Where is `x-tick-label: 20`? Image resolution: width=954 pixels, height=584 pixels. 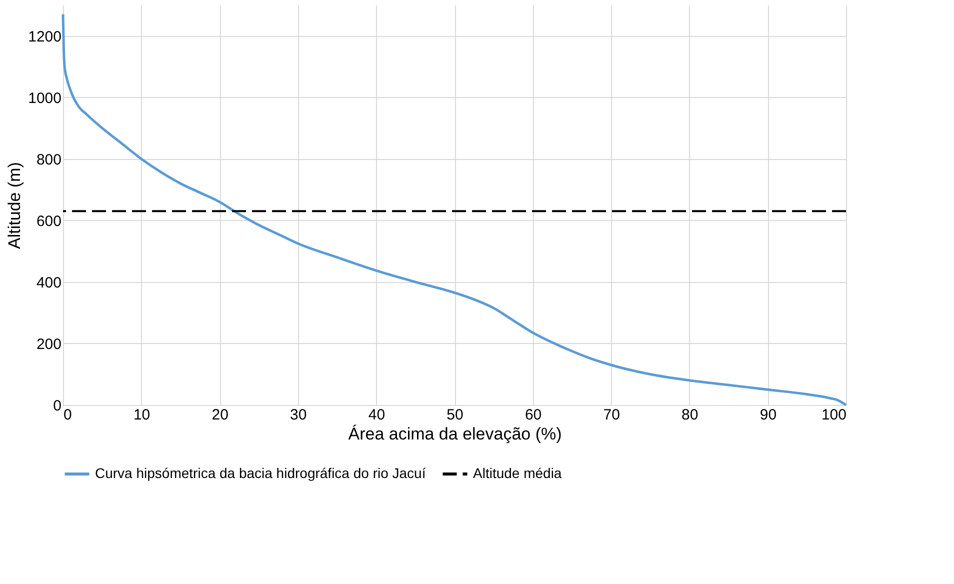 x-tick-label: 20 is located at coordinates (220, 415).